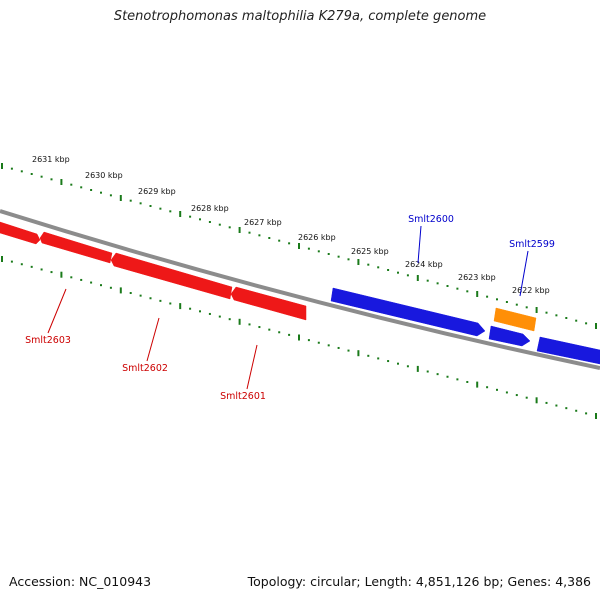 The image size is (600, 600). Describe the element at coordinates (431, 219) in the screenshot. I see `gene-label: Smlt2600` at that location.